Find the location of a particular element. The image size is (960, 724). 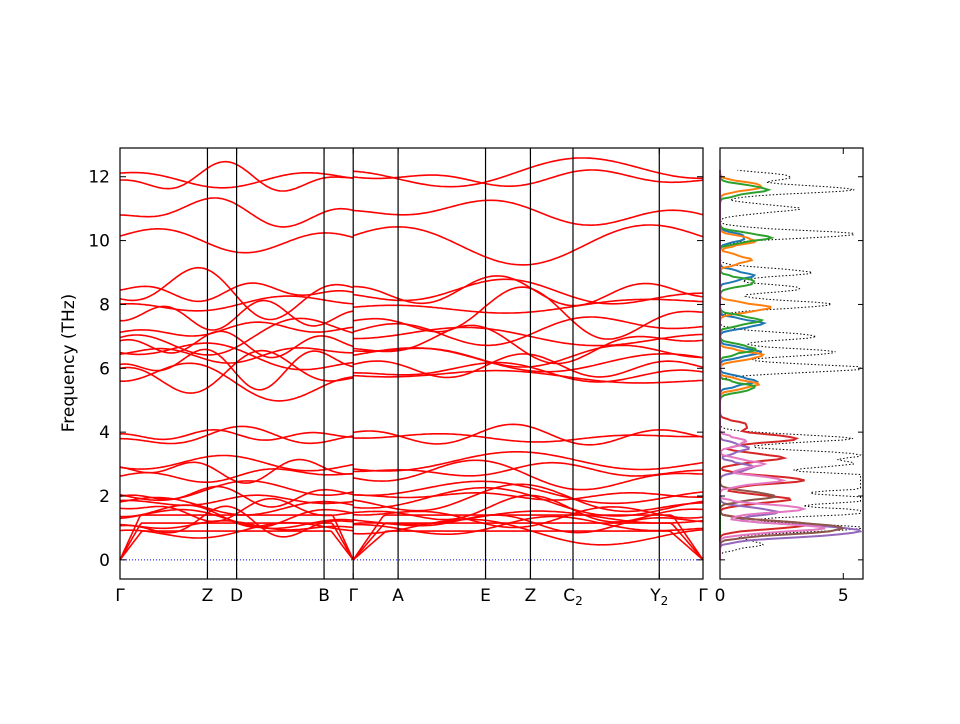

y-tick-label: 10 is located at coordinates (99, 242).